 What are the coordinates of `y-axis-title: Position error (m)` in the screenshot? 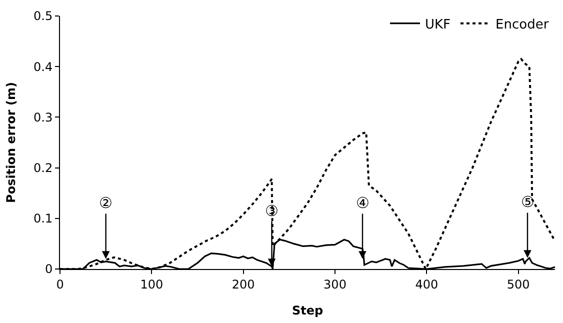 It's located at (11, 142).